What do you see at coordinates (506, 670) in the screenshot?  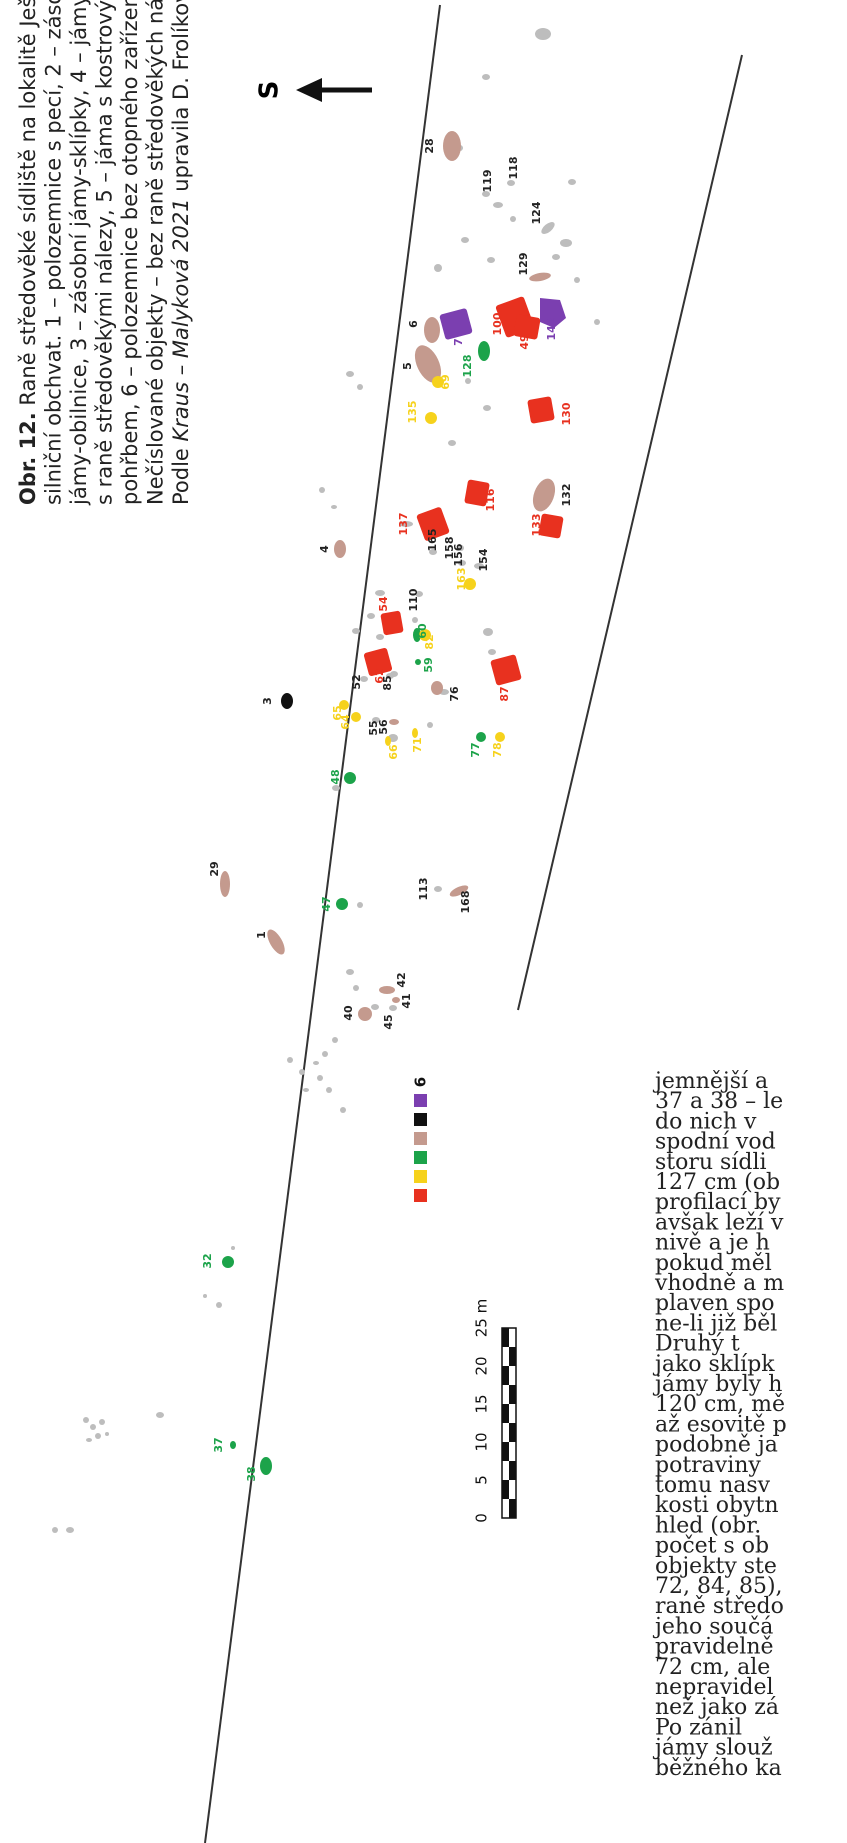 I see `feature-87-shape` at bounding box center [506, 670].